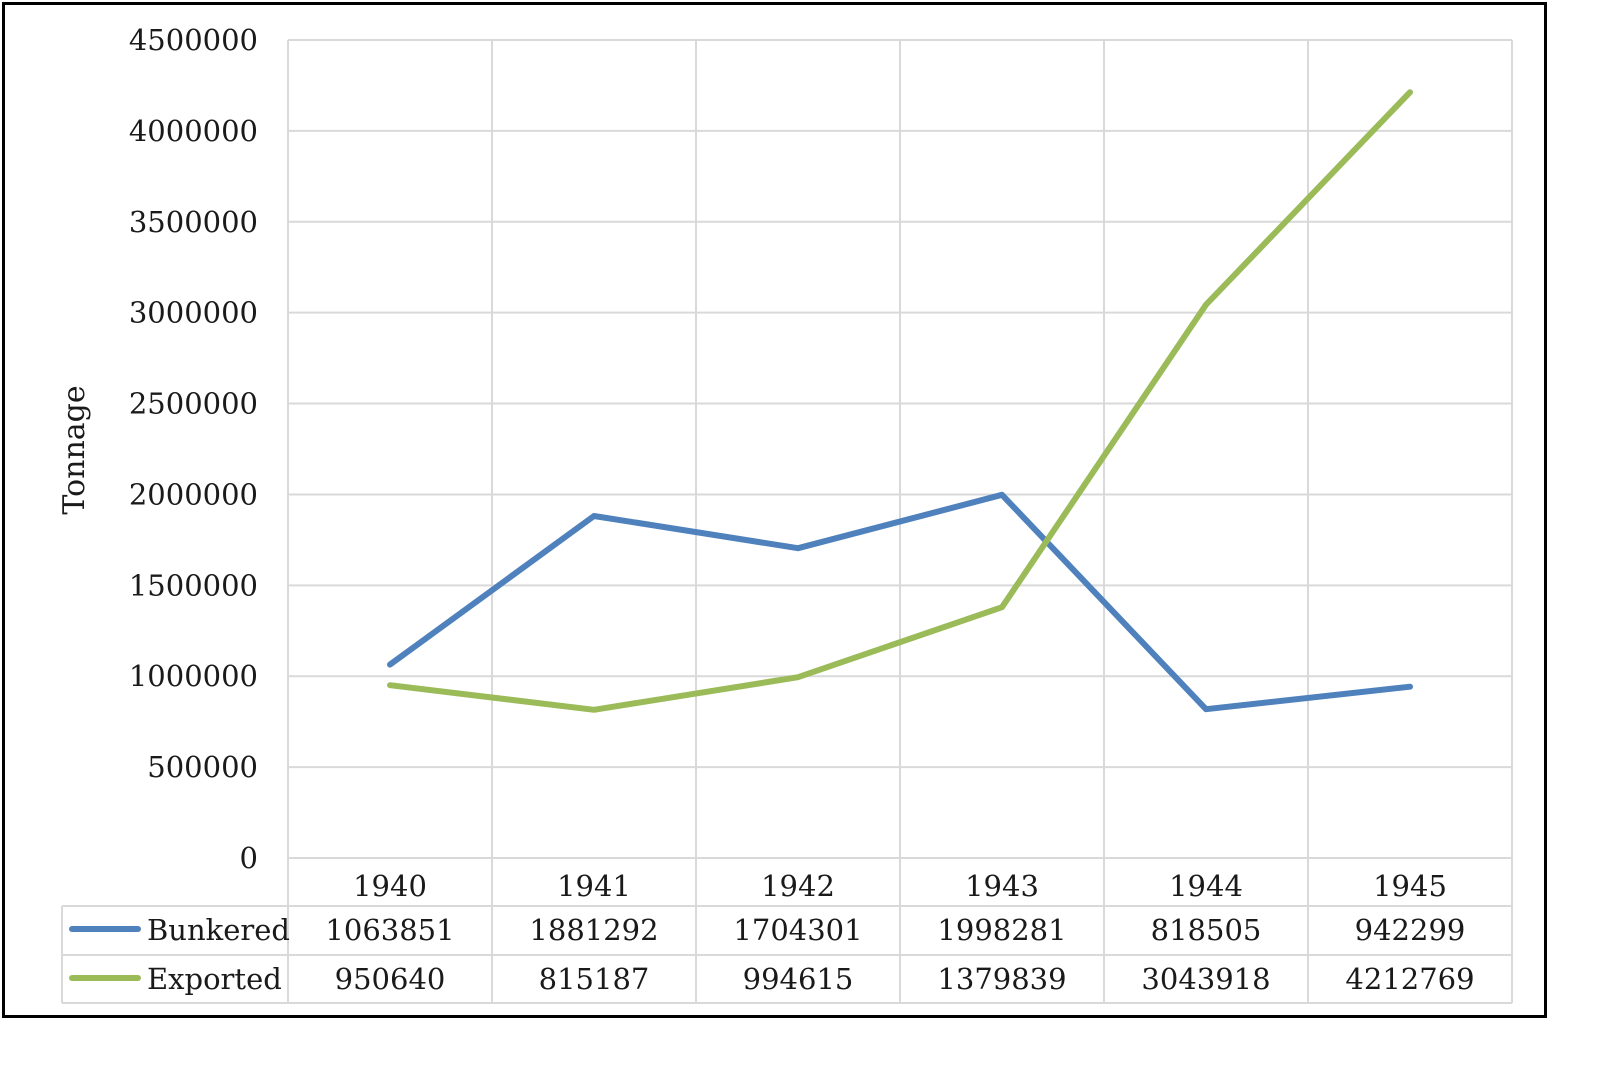  What do you see at coordinates (214, 979) in the screenshot?
I see `legend-label-exported: Exported` at bounding box center [214, 979].